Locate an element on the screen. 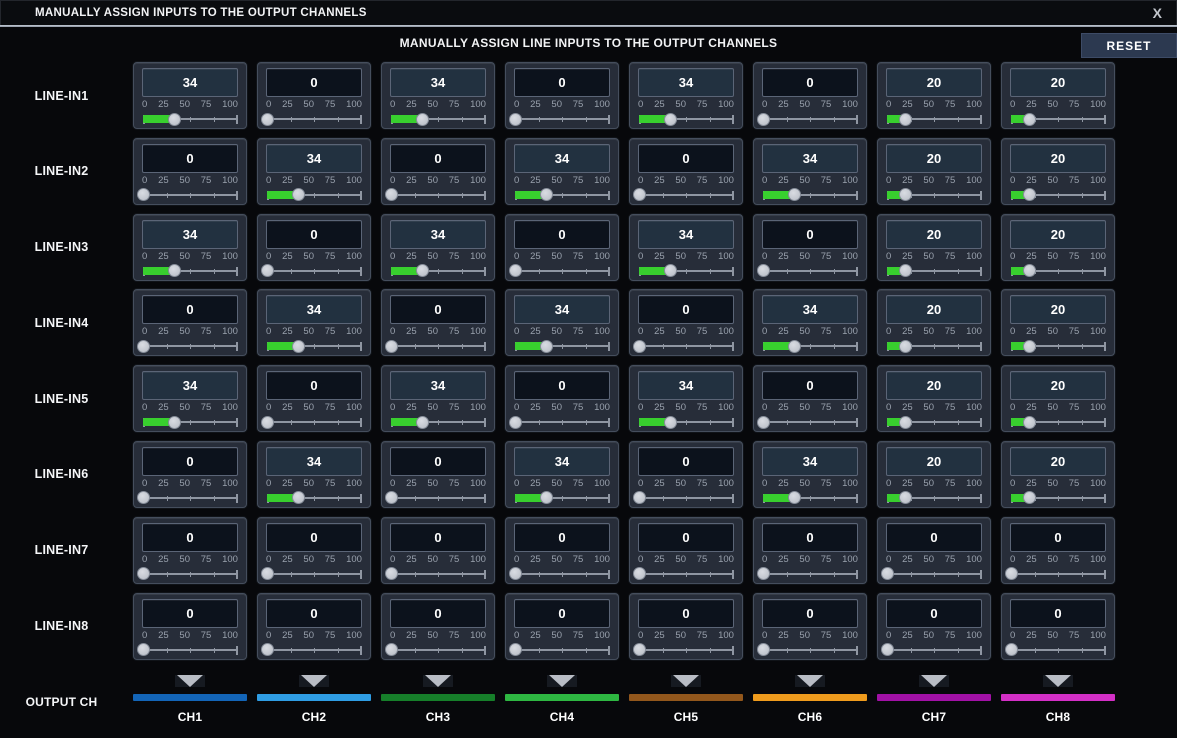 Image resolution: width=1177 pixels, height=738 pixels. close-icon: X is located at coordinates (1157, 13).